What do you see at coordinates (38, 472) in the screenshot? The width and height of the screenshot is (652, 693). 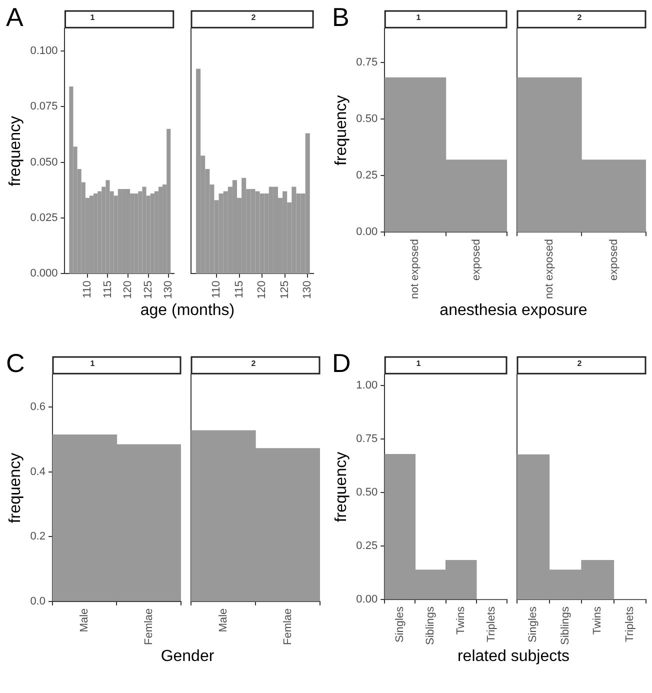 I see `y-tick-label: 0.4` at bounding box center [38, 472].